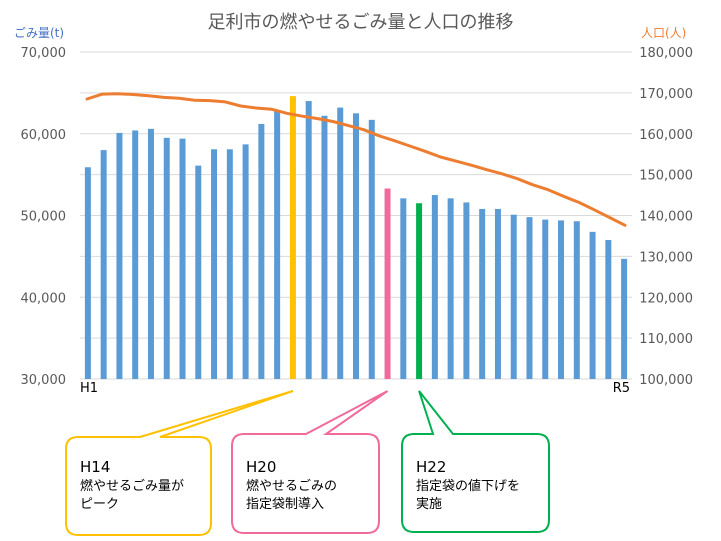 This screenshot has width=721, height=541. Describe the element at coordinates (666, 257) in the screenshot. I see `right-tick-label: 130,000` at that location.